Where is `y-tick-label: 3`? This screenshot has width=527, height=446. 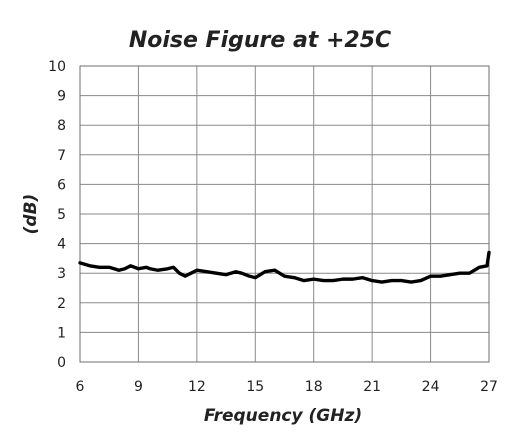
y-tick-label: 3 is located at coordinates (61, 274).